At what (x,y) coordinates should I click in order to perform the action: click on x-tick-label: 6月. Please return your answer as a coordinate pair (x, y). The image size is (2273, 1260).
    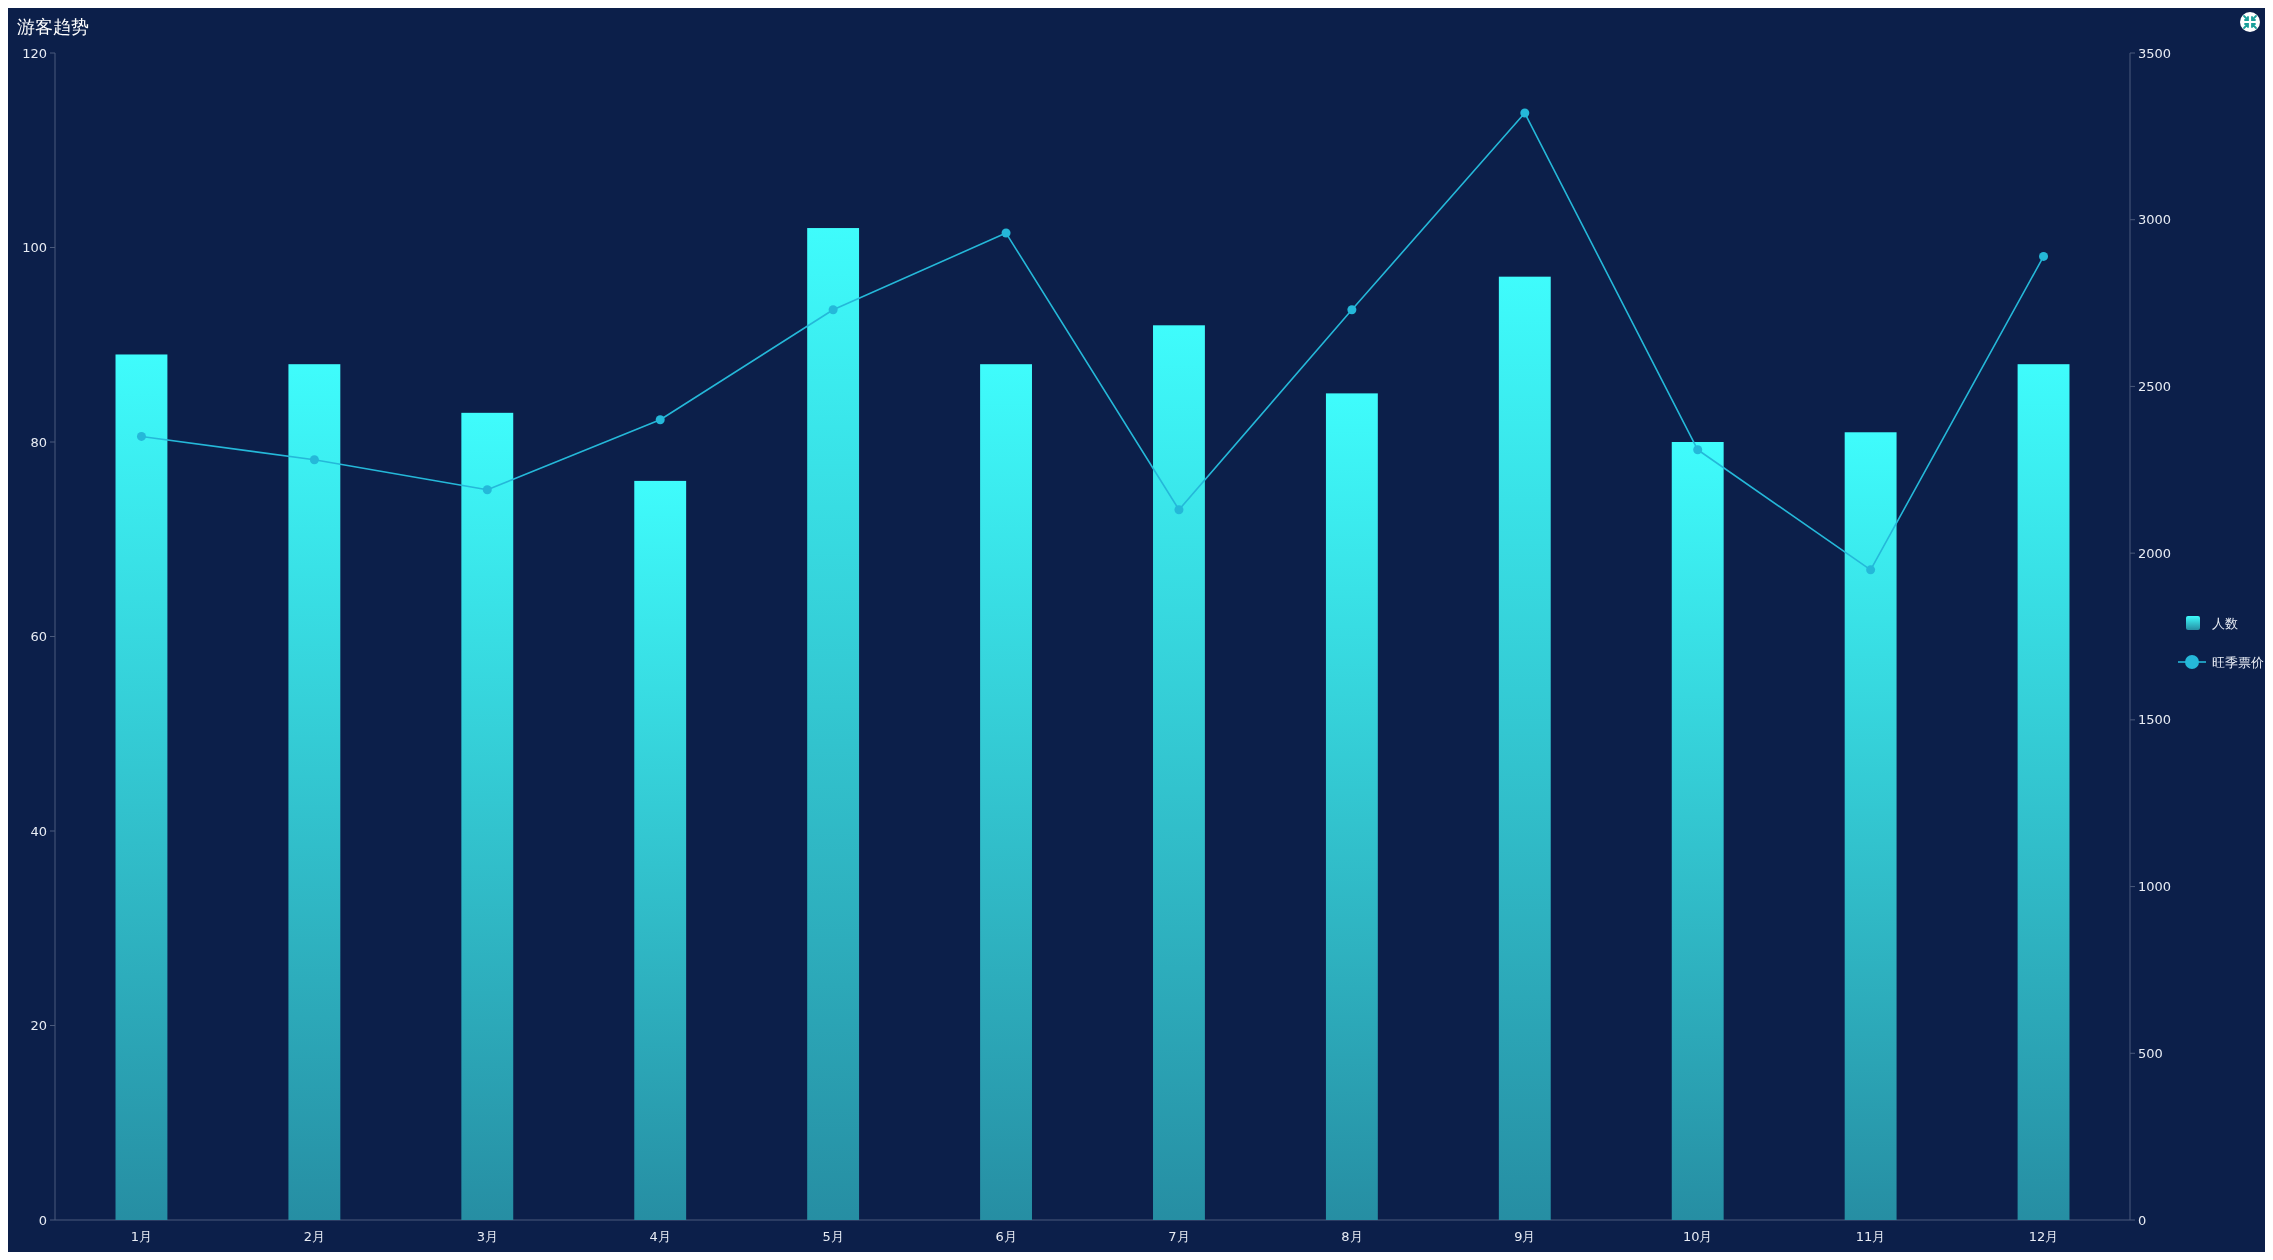
    Looking at the image, I should click on (1006, 1236).